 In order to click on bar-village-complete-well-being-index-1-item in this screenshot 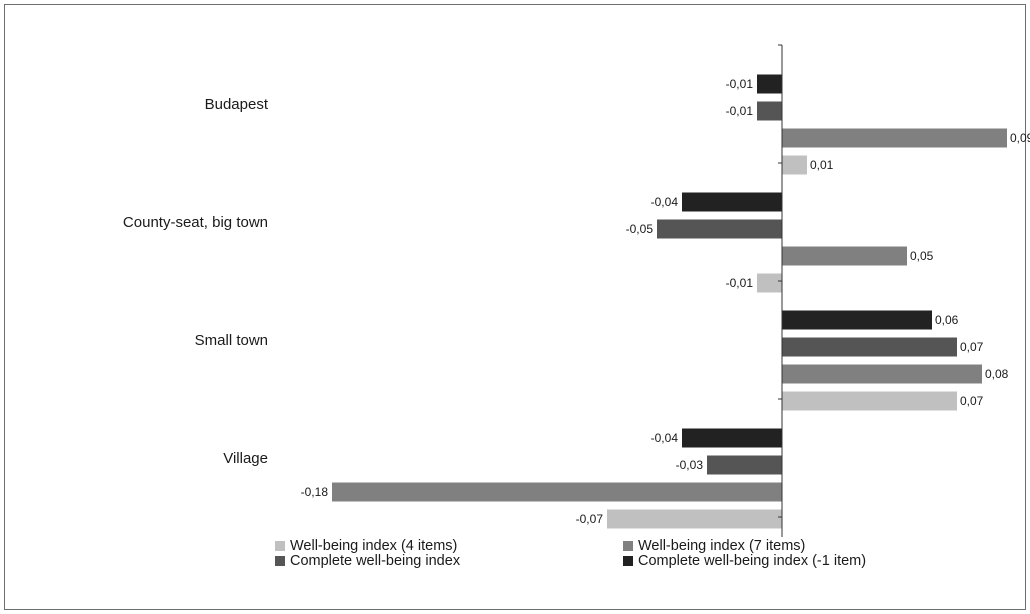, I will do `click(732, 438)`.